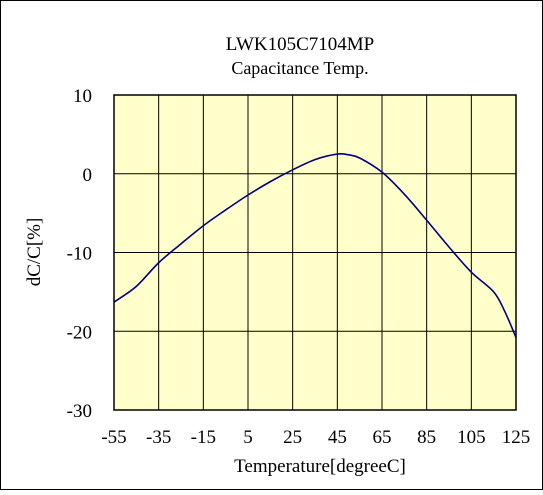 This screenshot has height=495, width=543. Describe the element at coordinates (113, 437) in the screenshot. I see `x-tick-label-0: -55` at that location.